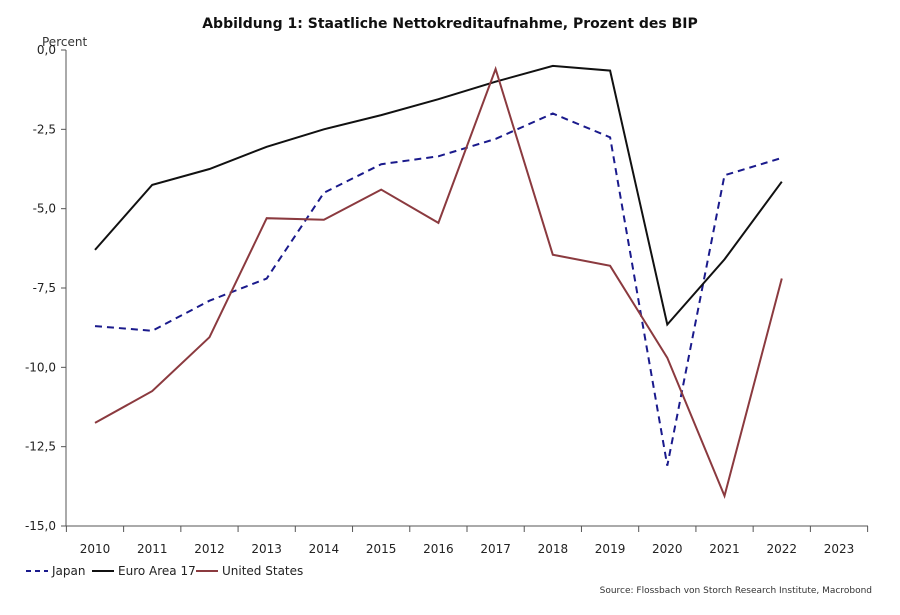 The height and width of the screenshot is (615, 900). I want to click on x-tick-label: 2012, so click(209, 549).